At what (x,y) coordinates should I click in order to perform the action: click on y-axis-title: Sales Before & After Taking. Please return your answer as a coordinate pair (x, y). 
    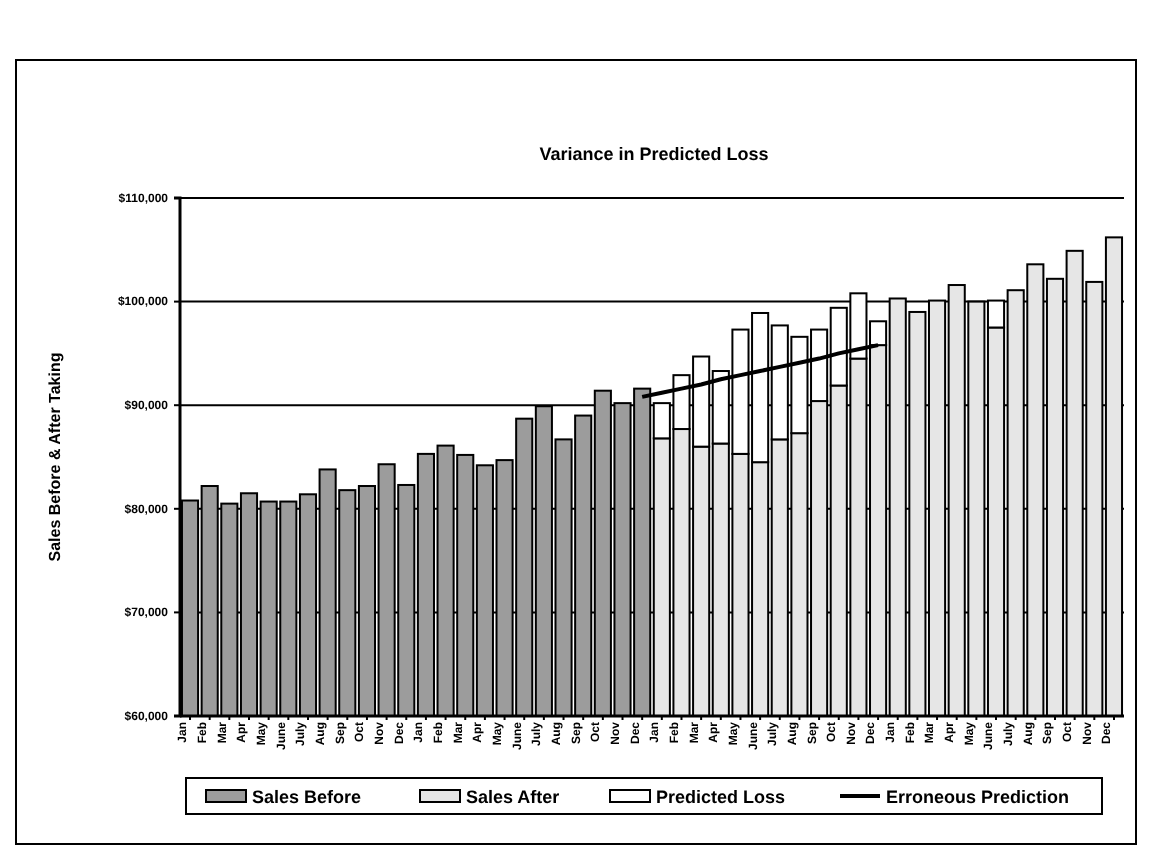
    Looking at the image, I should click on (55, 457).